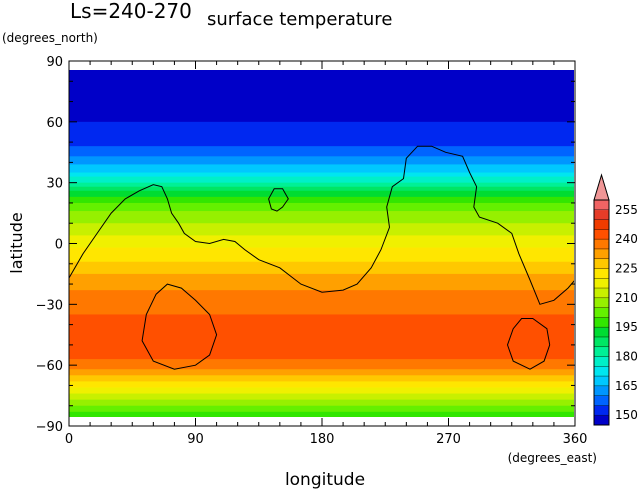 The image size is (639, 489). What do you see at coordinates (601, 187) in the screenshot?
I see `colorbar-overflow-arrow` at bounding box center [601, 187].